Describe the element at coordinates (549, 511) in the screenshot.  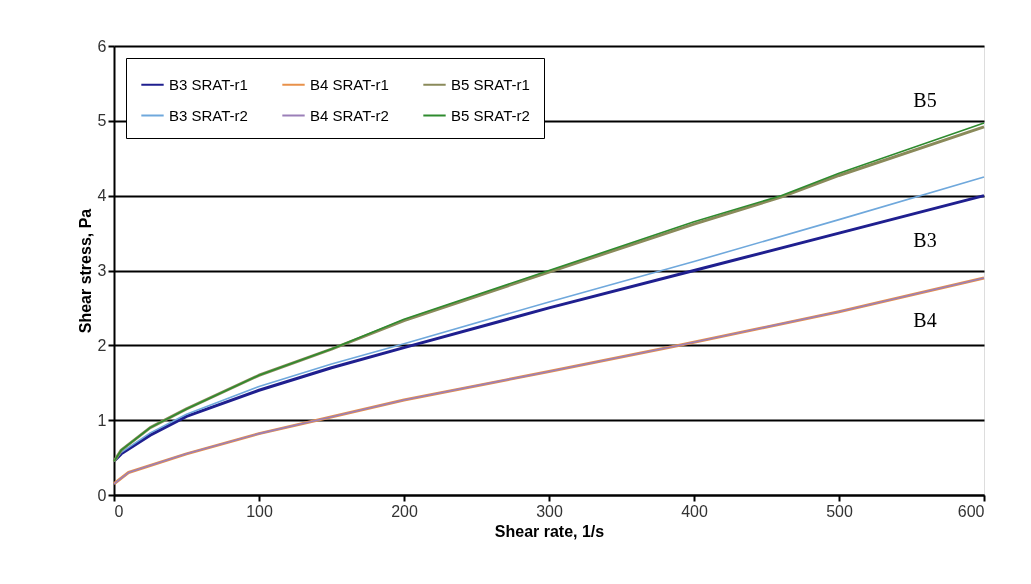
I see `x-tick-label: 300` at that location.